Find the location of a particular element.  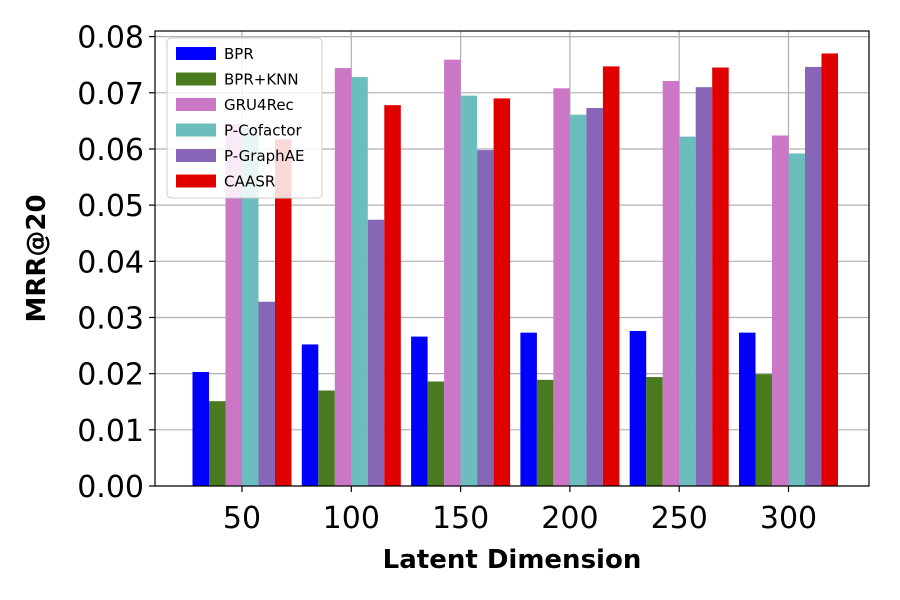

y-axis-title: MRR@20 is located at coordinates (37, 258).